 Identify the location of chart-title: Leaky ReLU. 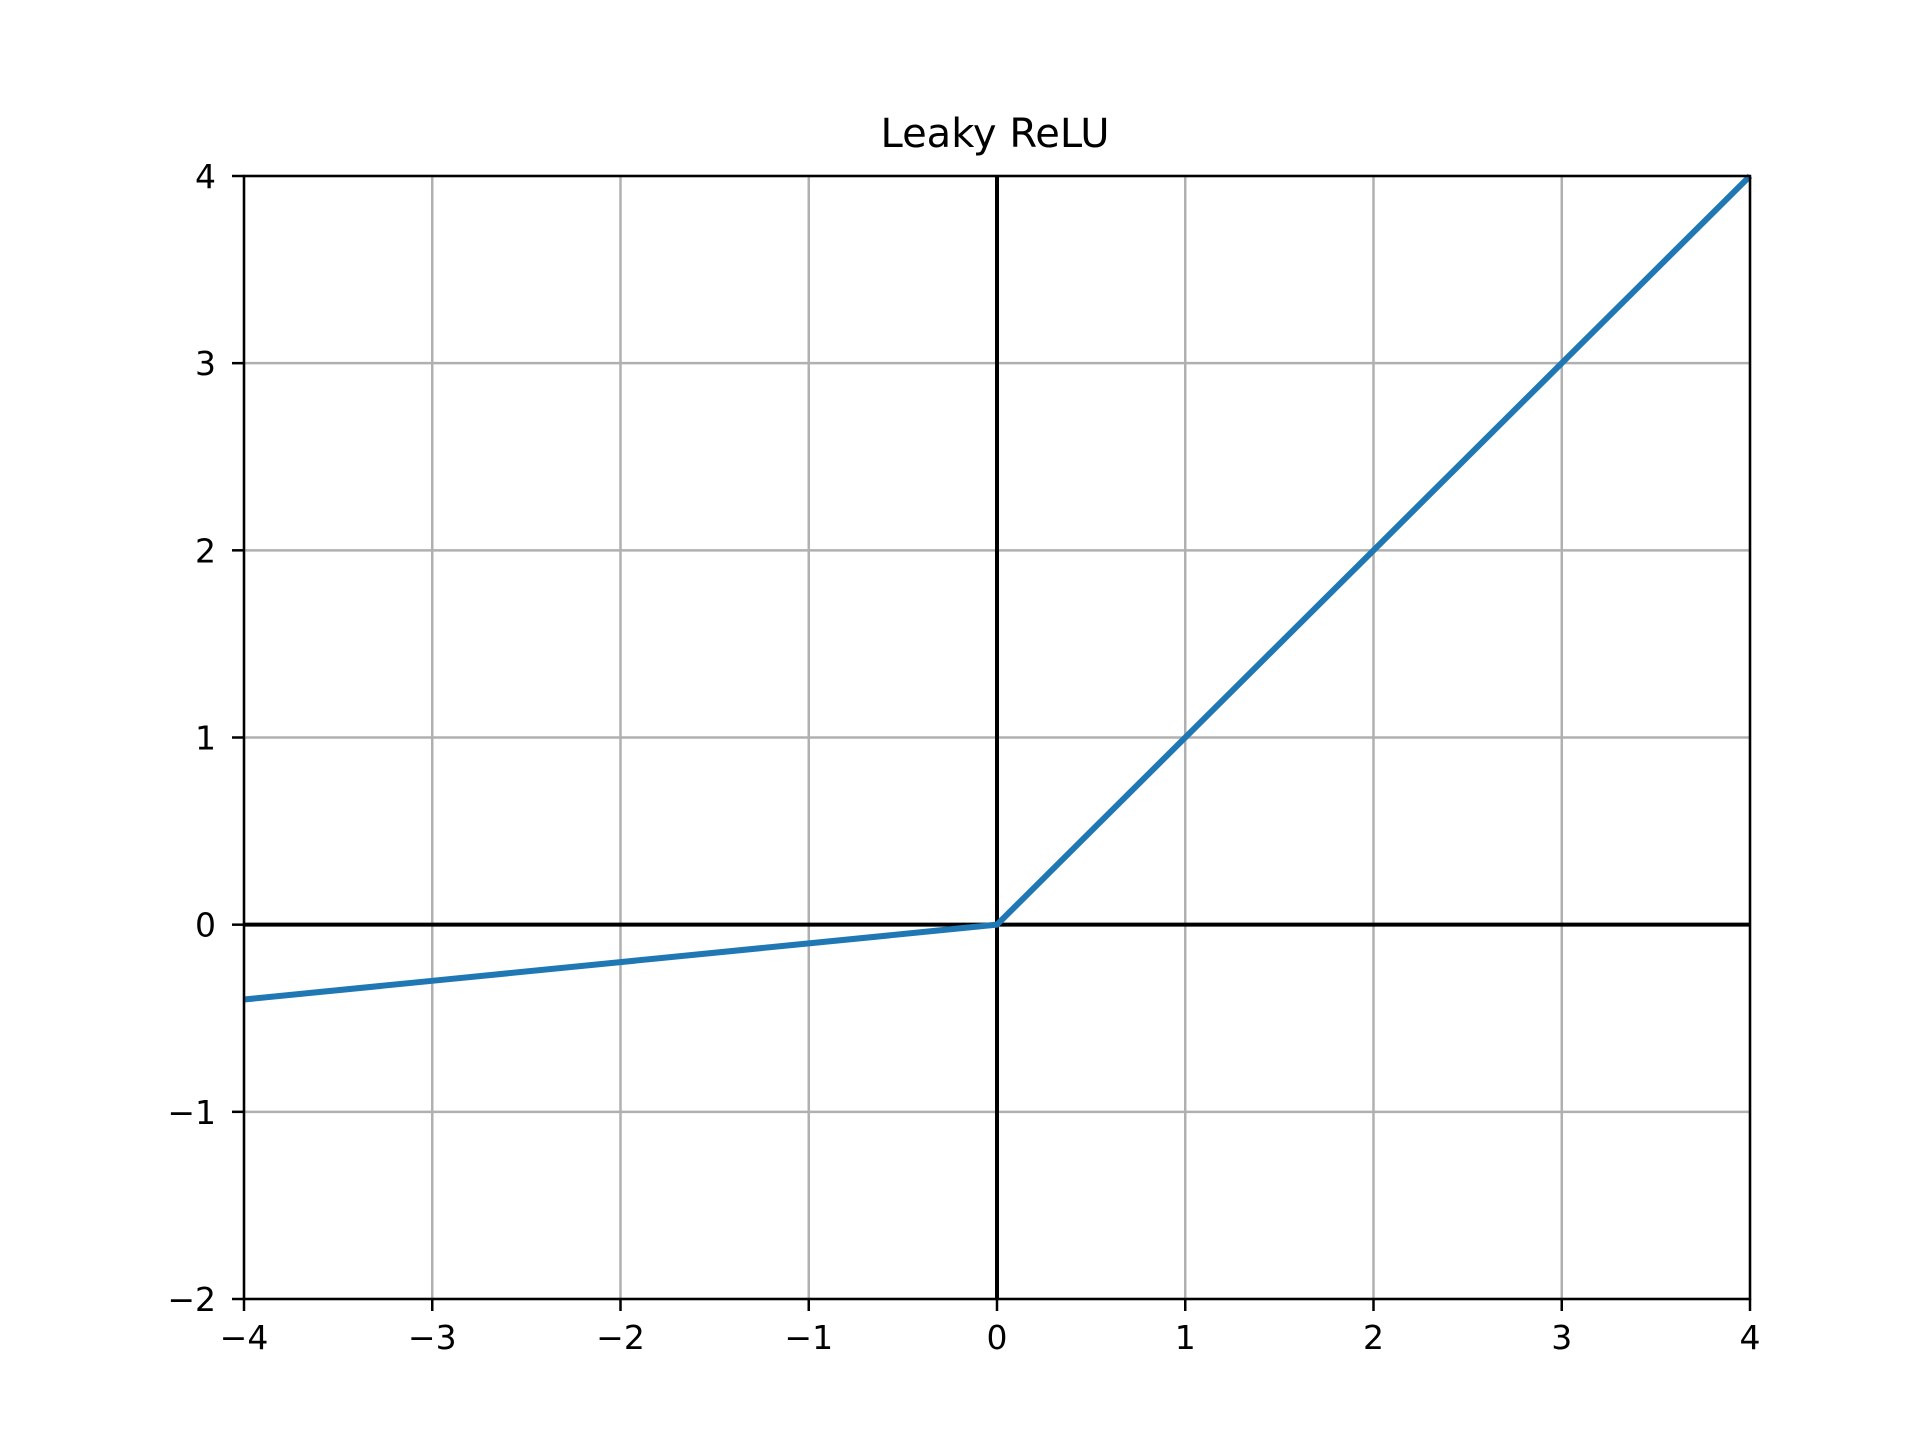
(994, 134).